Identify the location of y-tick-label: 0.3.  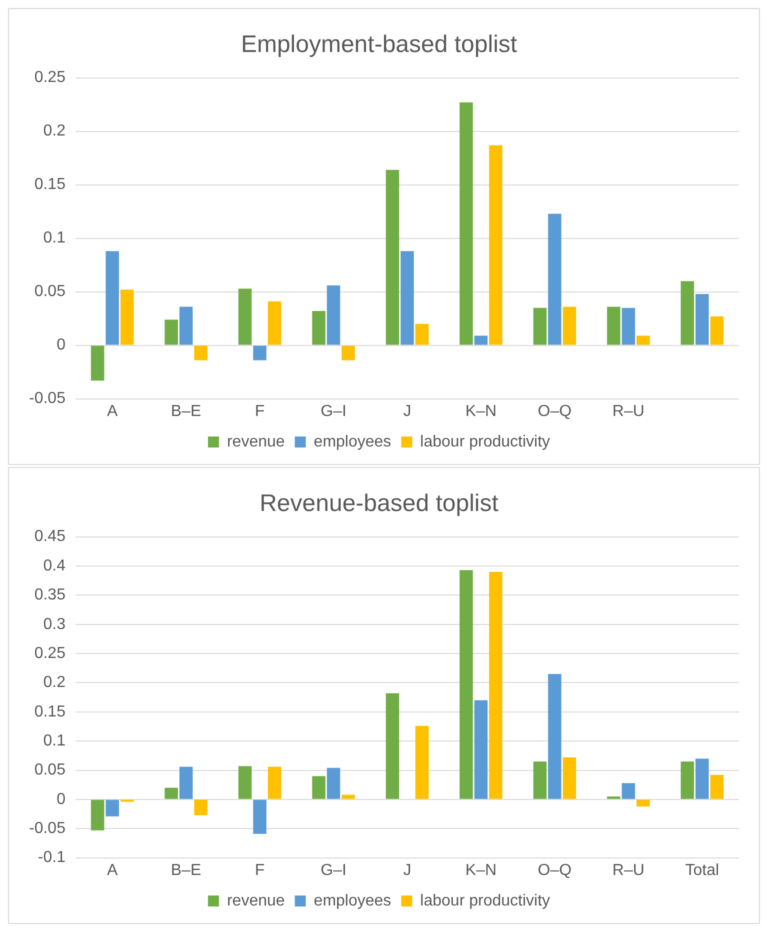
(54, 624).